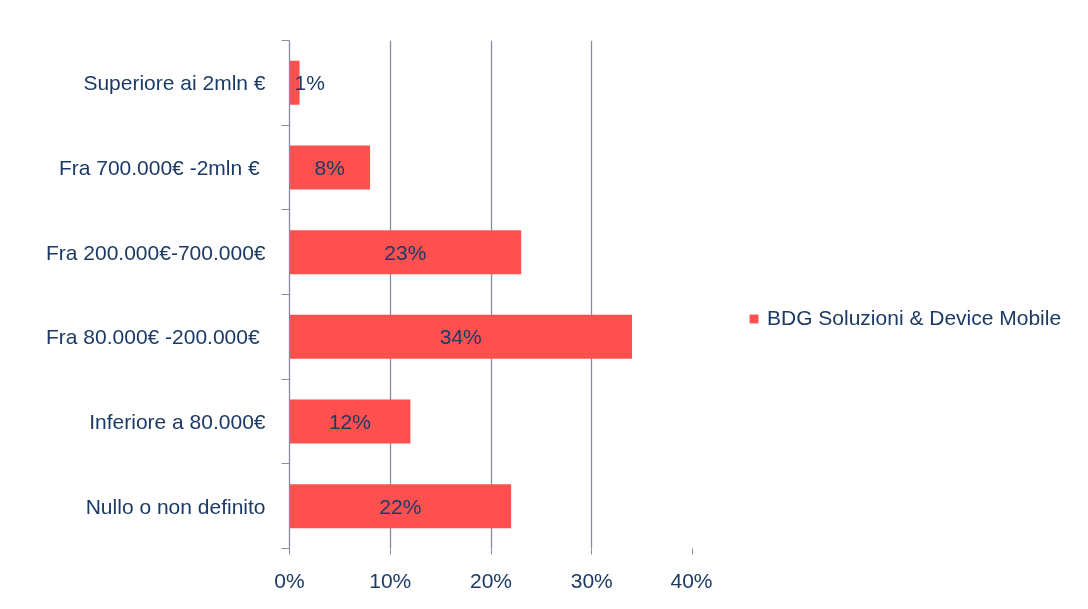 This screenshot has height=609, width=1088. Describe the element at coordinates (177, 421) in the screenshot. I see `y-tick-label: Inferiore a 80.000€` at that location.